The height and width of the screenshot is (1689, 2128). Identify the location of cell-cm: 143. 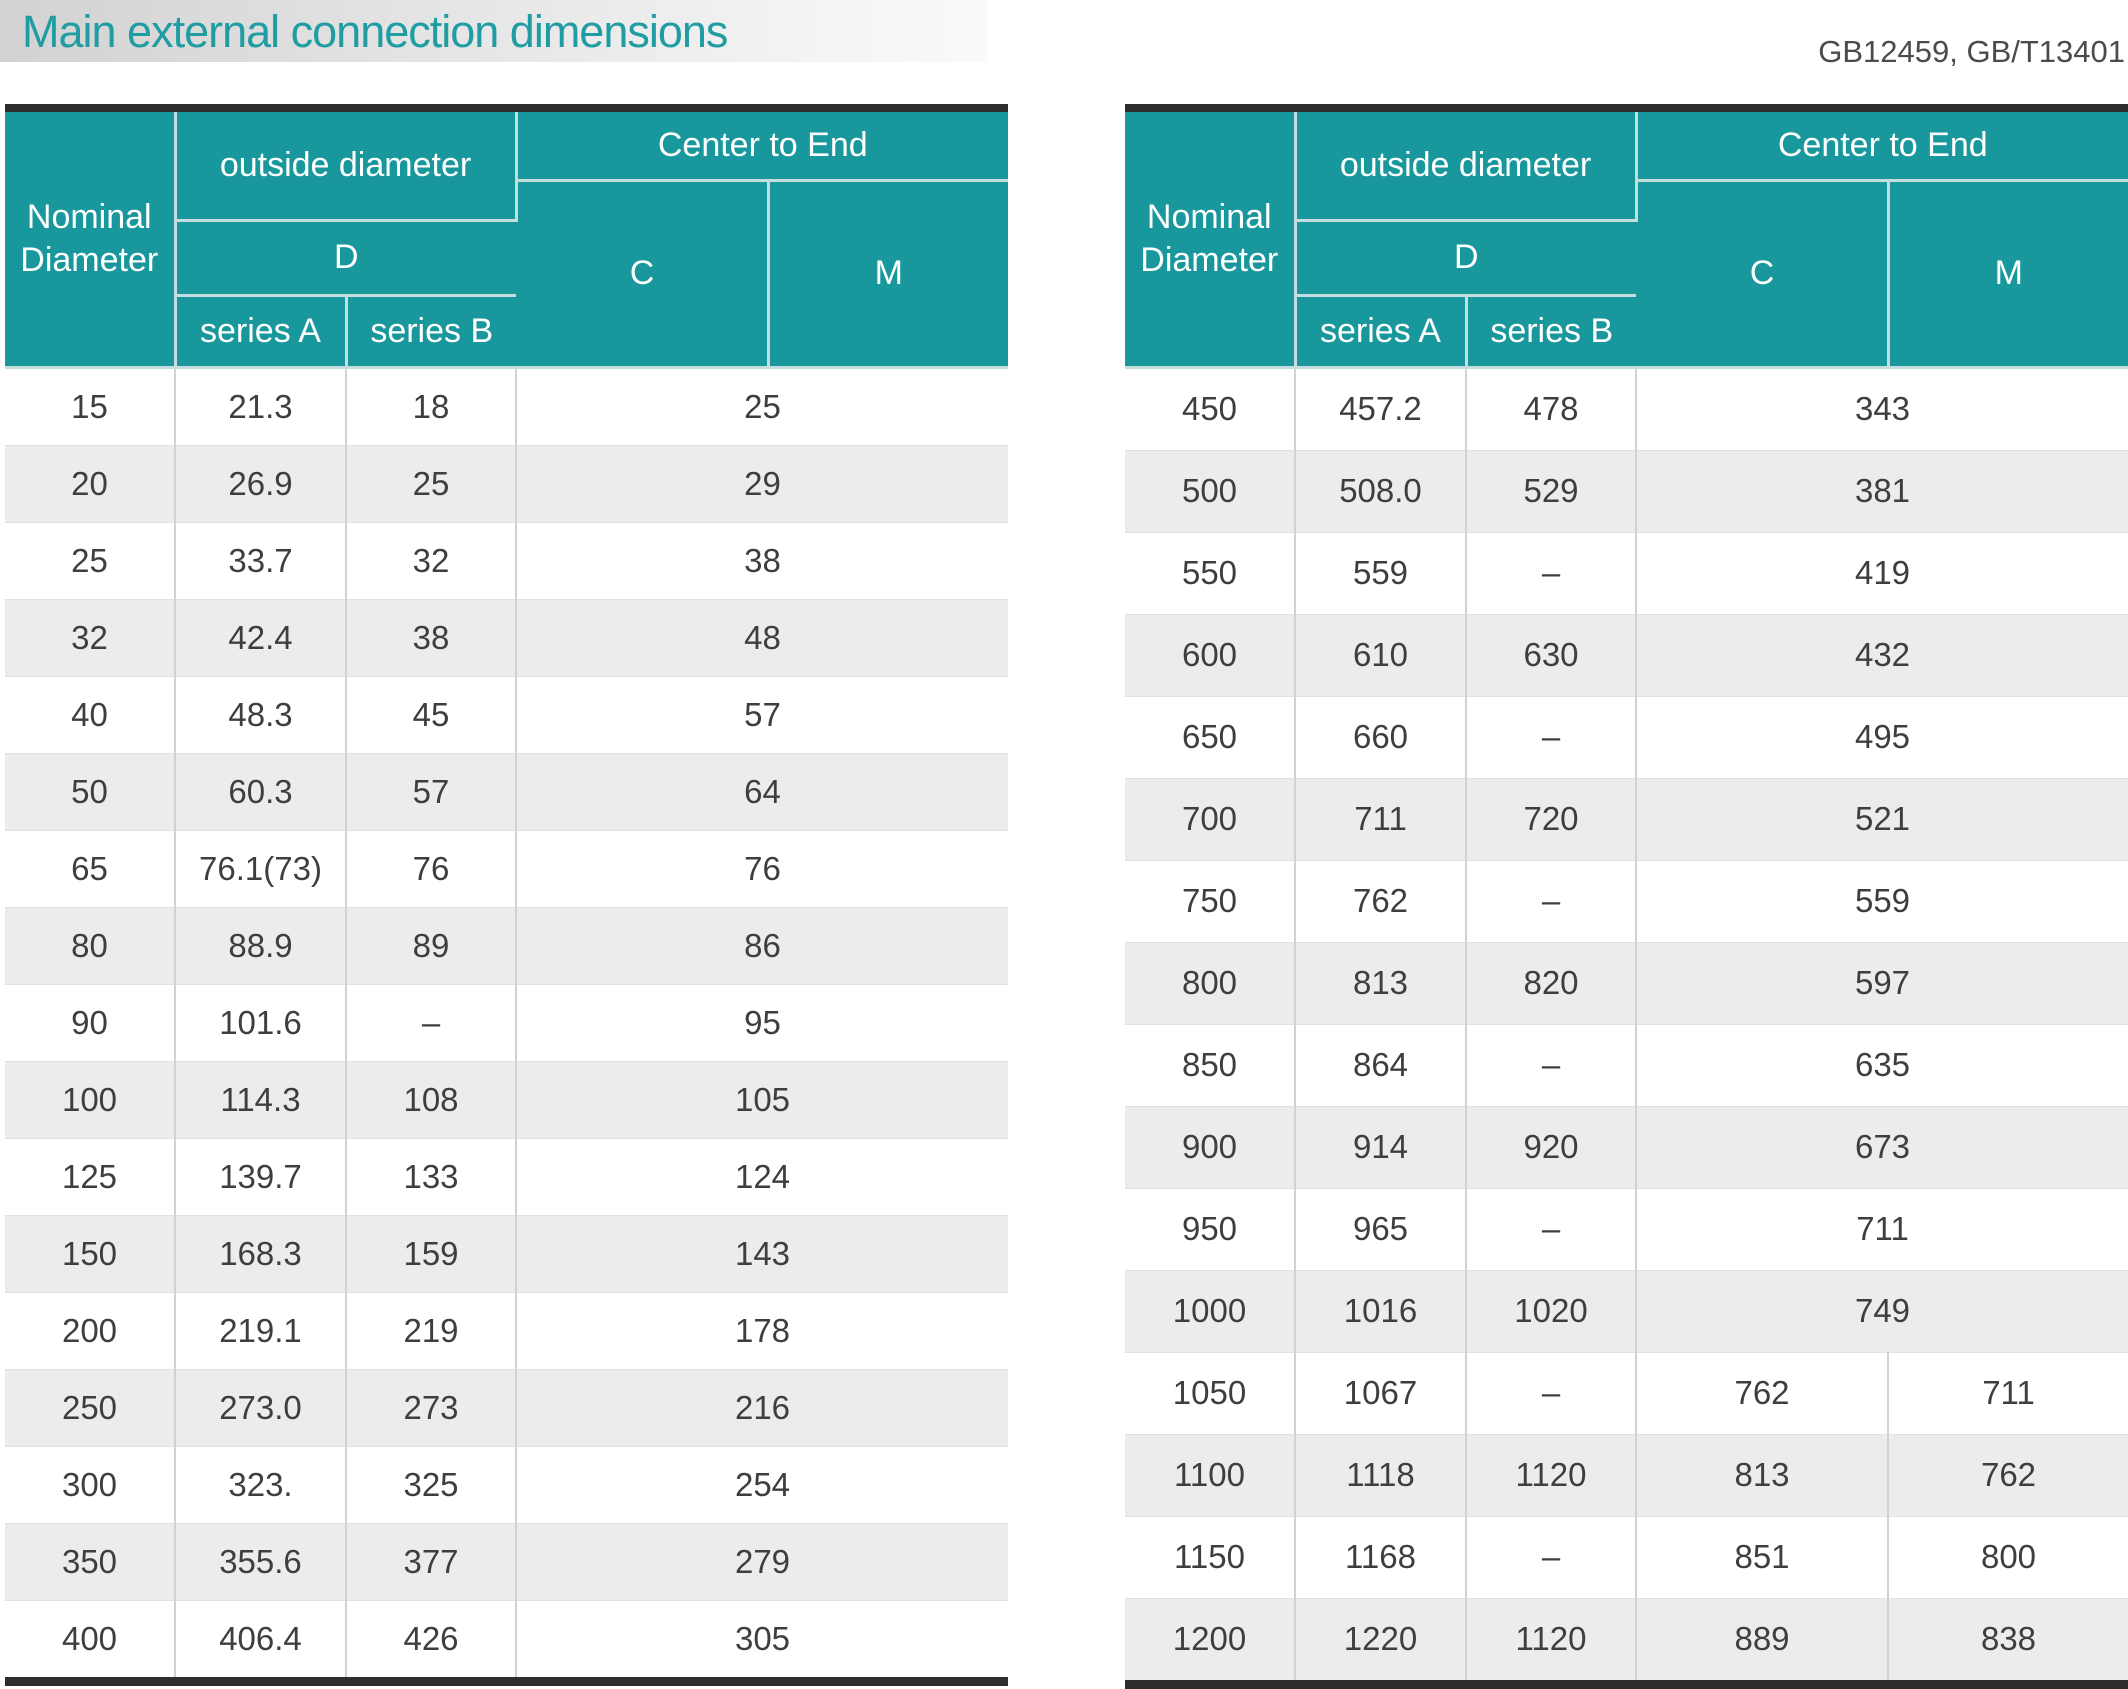
(761, 1253).